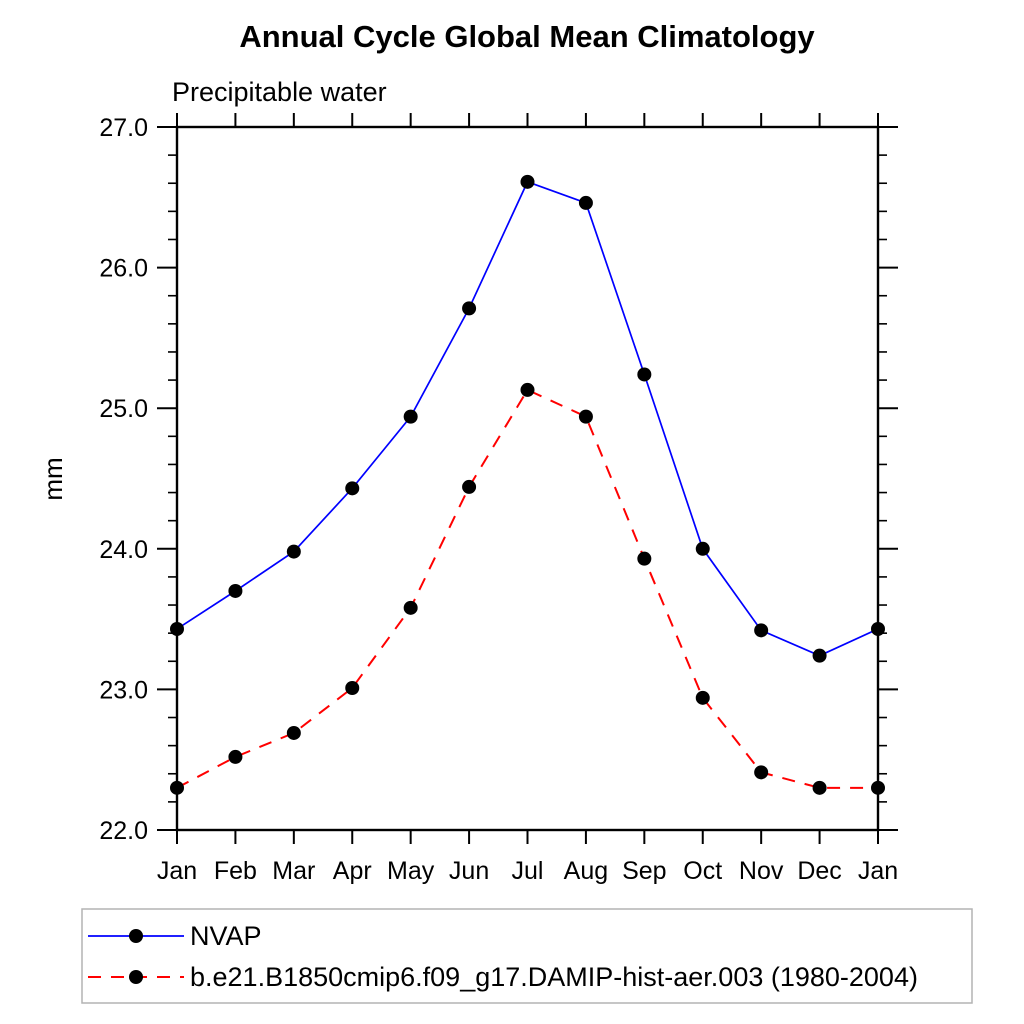 This screenshot has width=1024, height=1024. What do you see at coordinates (235, 871) in the screenshot?
I see `x-tick-label: Feb` at bounding box center [235, 871].